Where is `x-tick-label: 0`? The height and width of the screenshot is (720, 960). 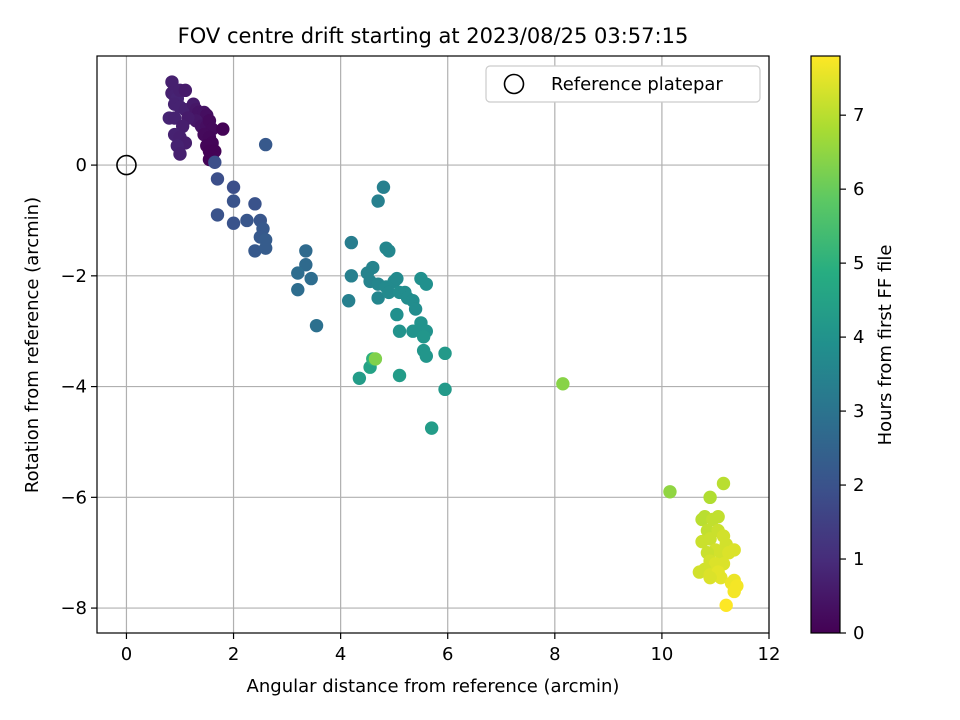
x-tick-label: 0 is located at coordinates (126, 654).